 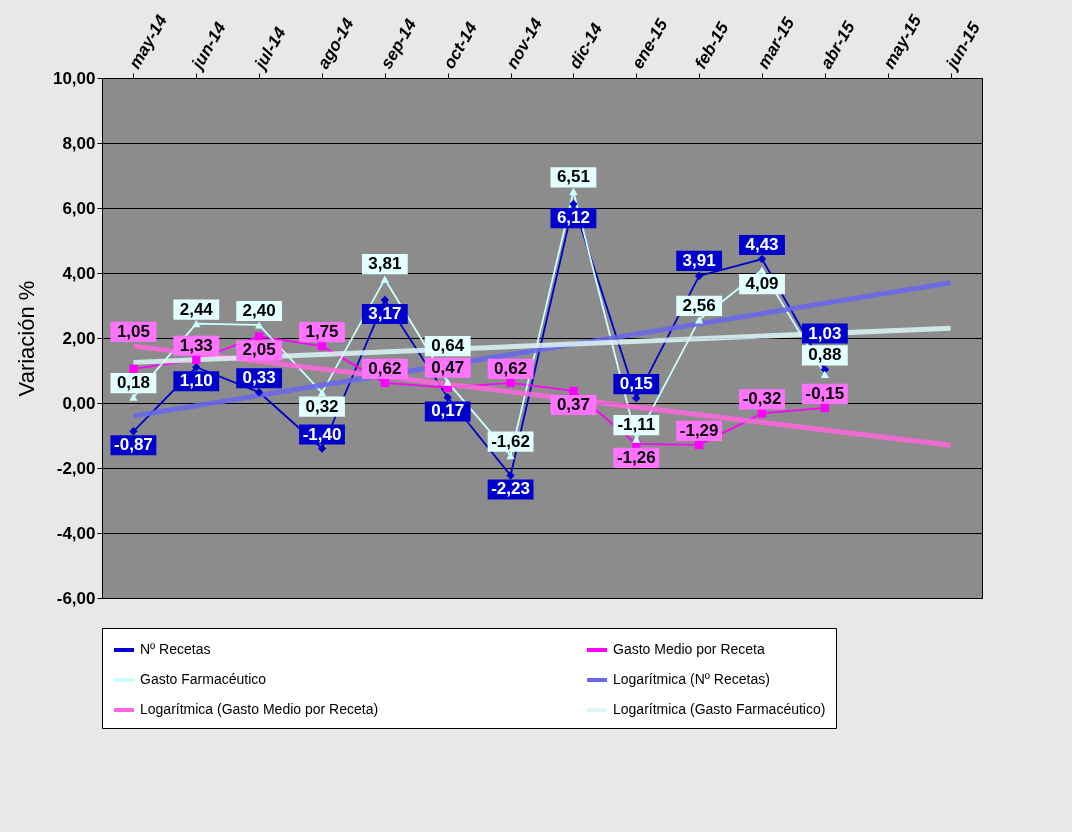 What do you see at coordinates (133, 383) in the screenshot?
I see `data-label: 0,18` at bounding box center [133, 383].